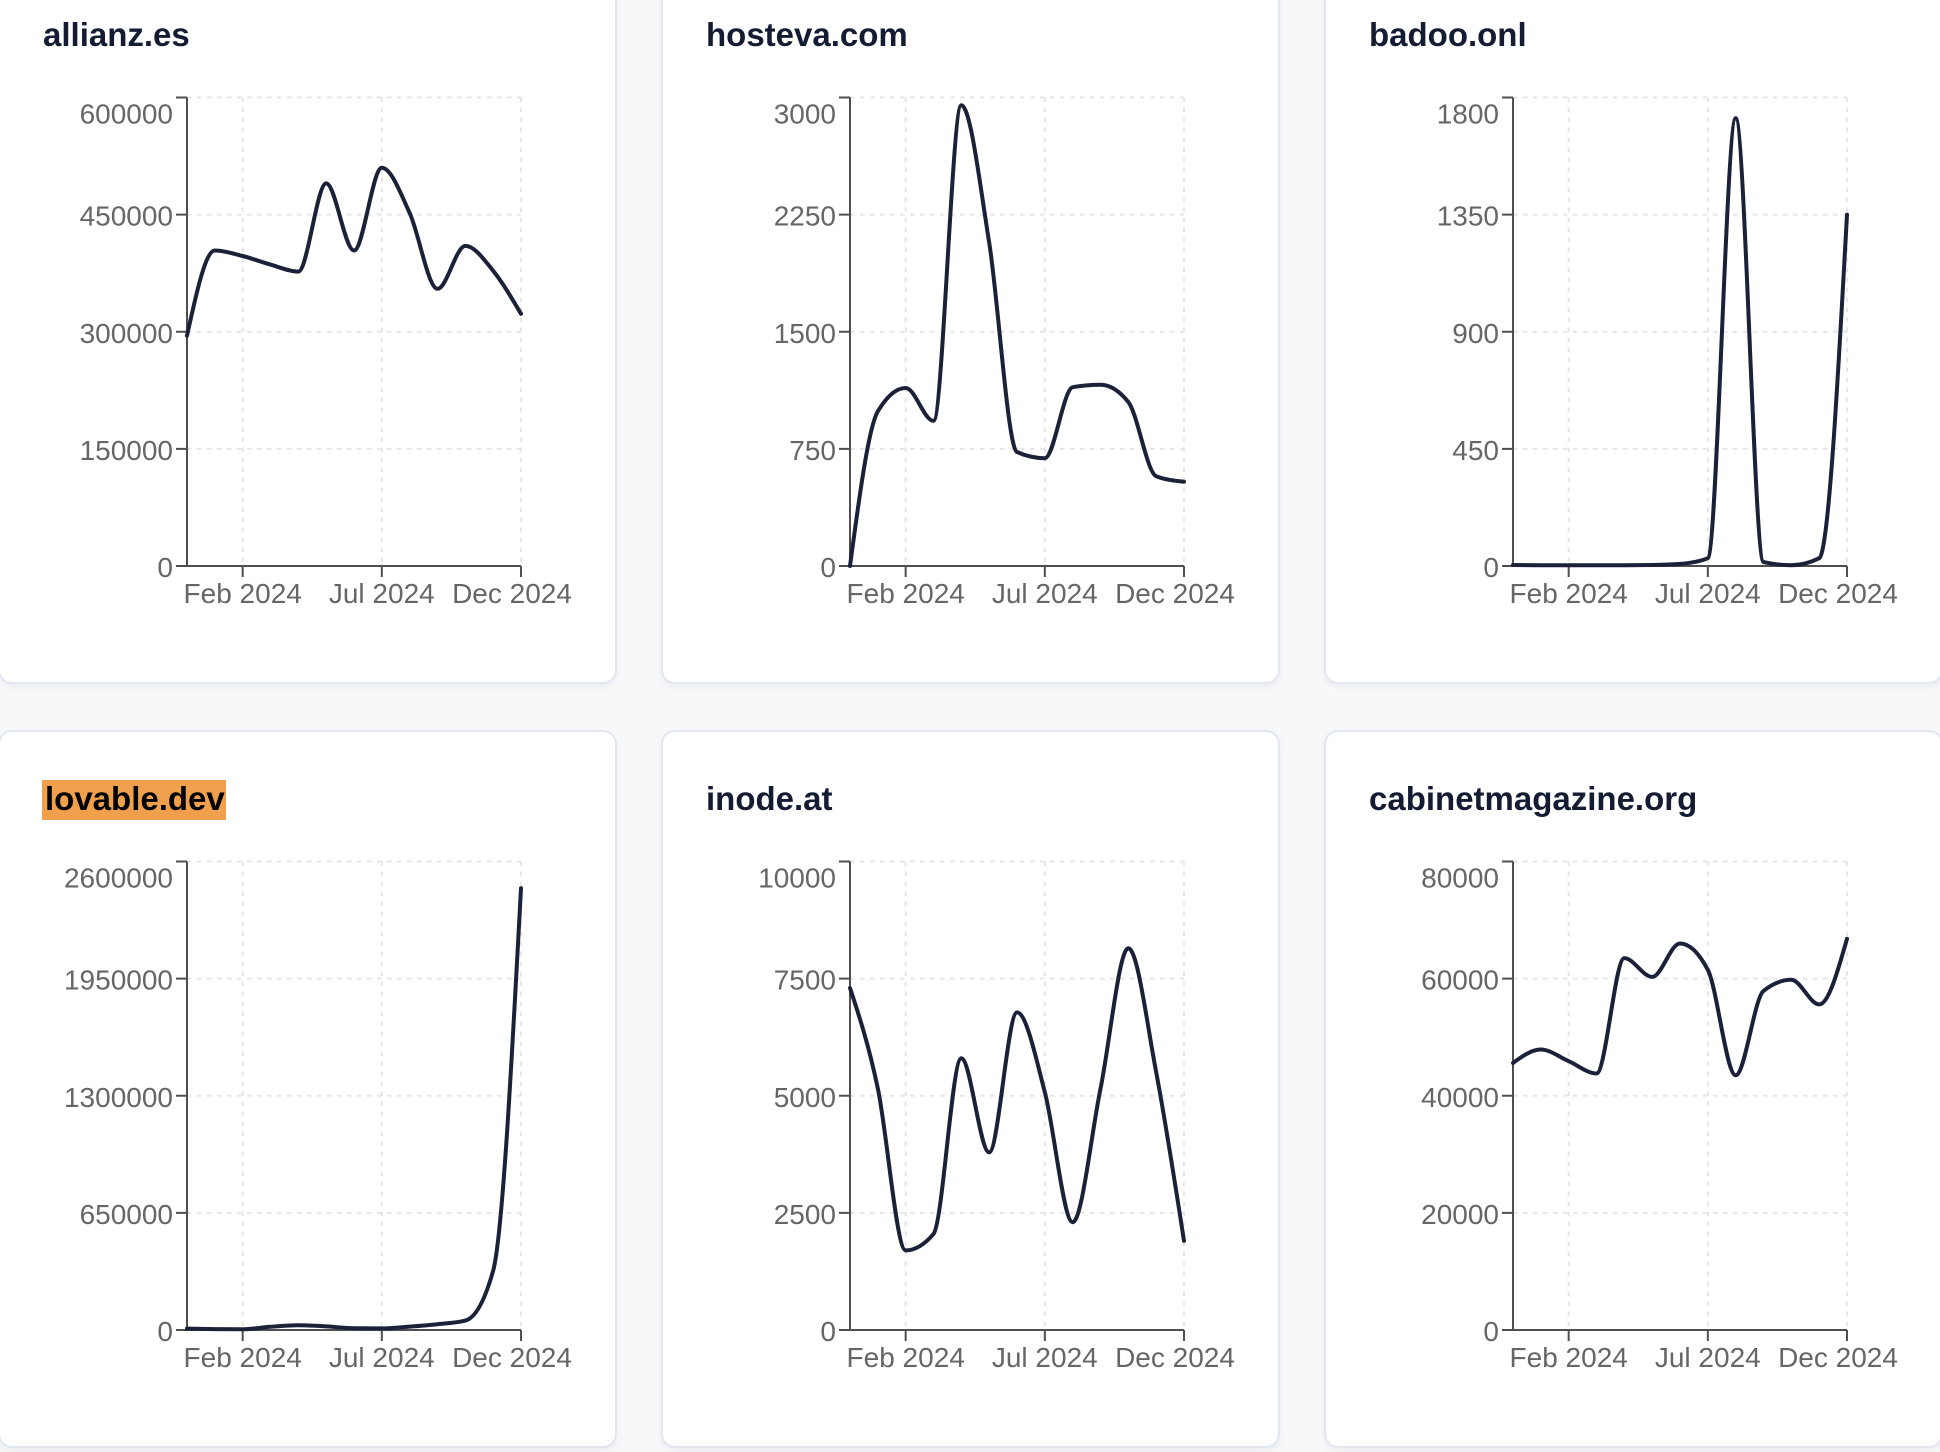 This screenshot has width=1940, height=1452. I want to click on svg-text: 900, so click(1475, 333).